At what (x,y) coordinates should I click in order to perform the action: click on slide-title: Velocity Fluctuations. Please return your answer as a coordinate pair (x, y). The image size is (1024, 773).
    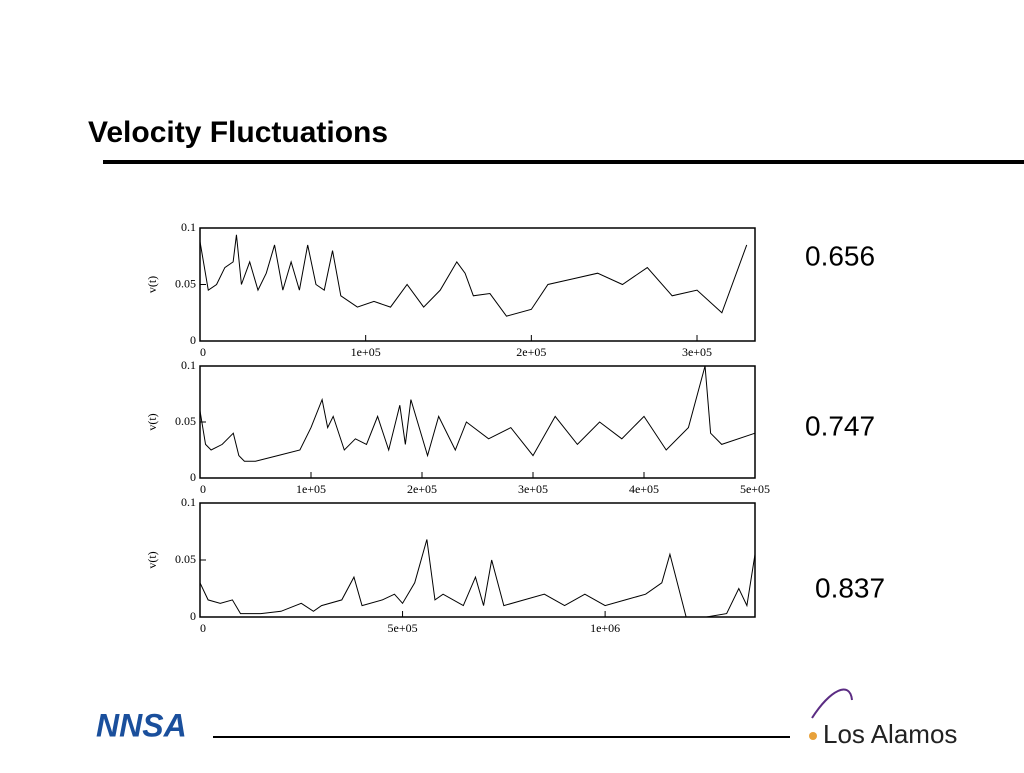
    Looking at the image, I should click on (238, 132).